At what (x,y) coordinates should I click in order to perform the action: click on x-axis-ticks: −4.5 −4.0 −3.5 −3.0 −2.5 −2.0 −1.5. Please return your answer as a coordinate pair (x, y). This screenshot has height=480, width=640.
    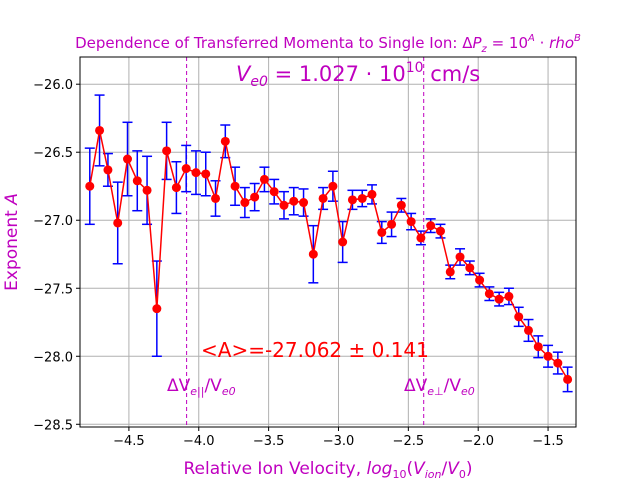
    Looking at the image, I should click on (338, 438).